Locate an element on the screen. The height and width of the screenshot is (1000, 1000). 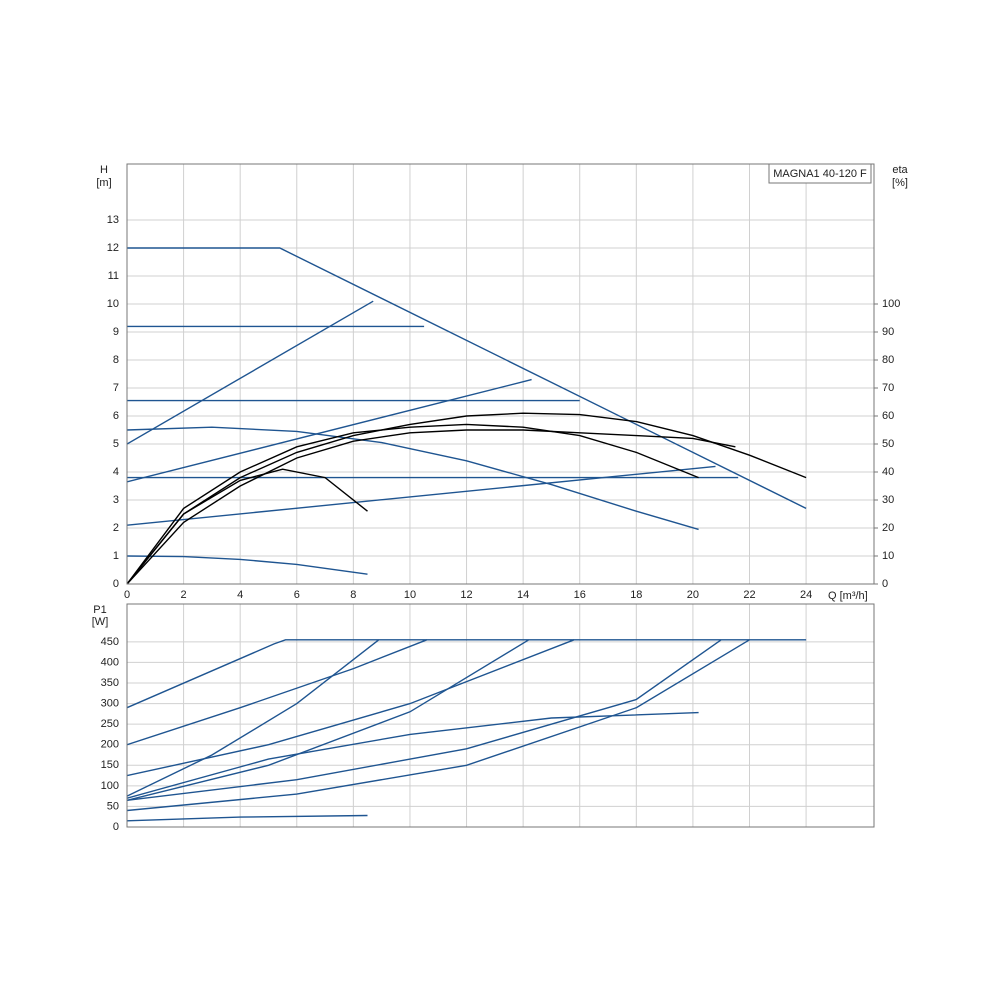
y2-tick-label: 50 is located at coordinates (888, 444).